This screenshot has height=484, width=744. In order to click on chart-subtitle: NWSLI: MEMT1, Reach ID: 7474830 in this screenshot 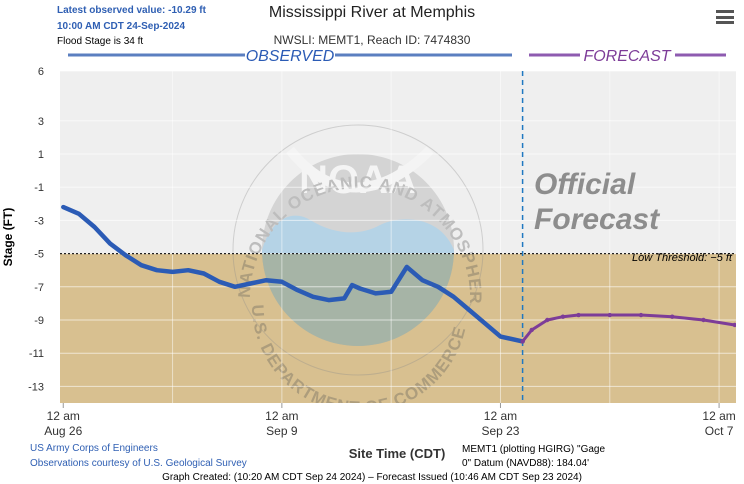, I will do `click(372, 40)`.